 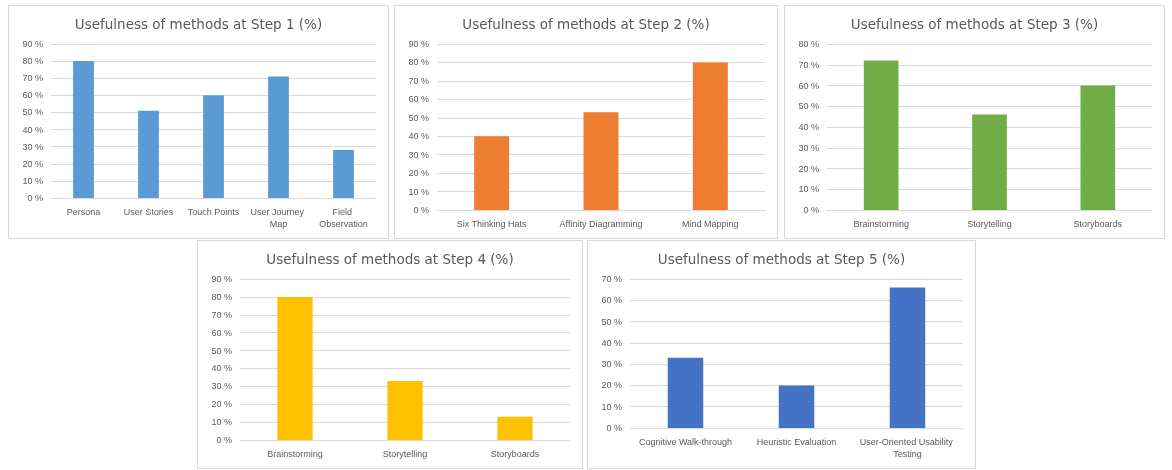 What do you see at coordinates (907, 448) in the screenshot?
I see `x-tick-label: User-Oriented Usability Testing` at bounding box center [907, 448].